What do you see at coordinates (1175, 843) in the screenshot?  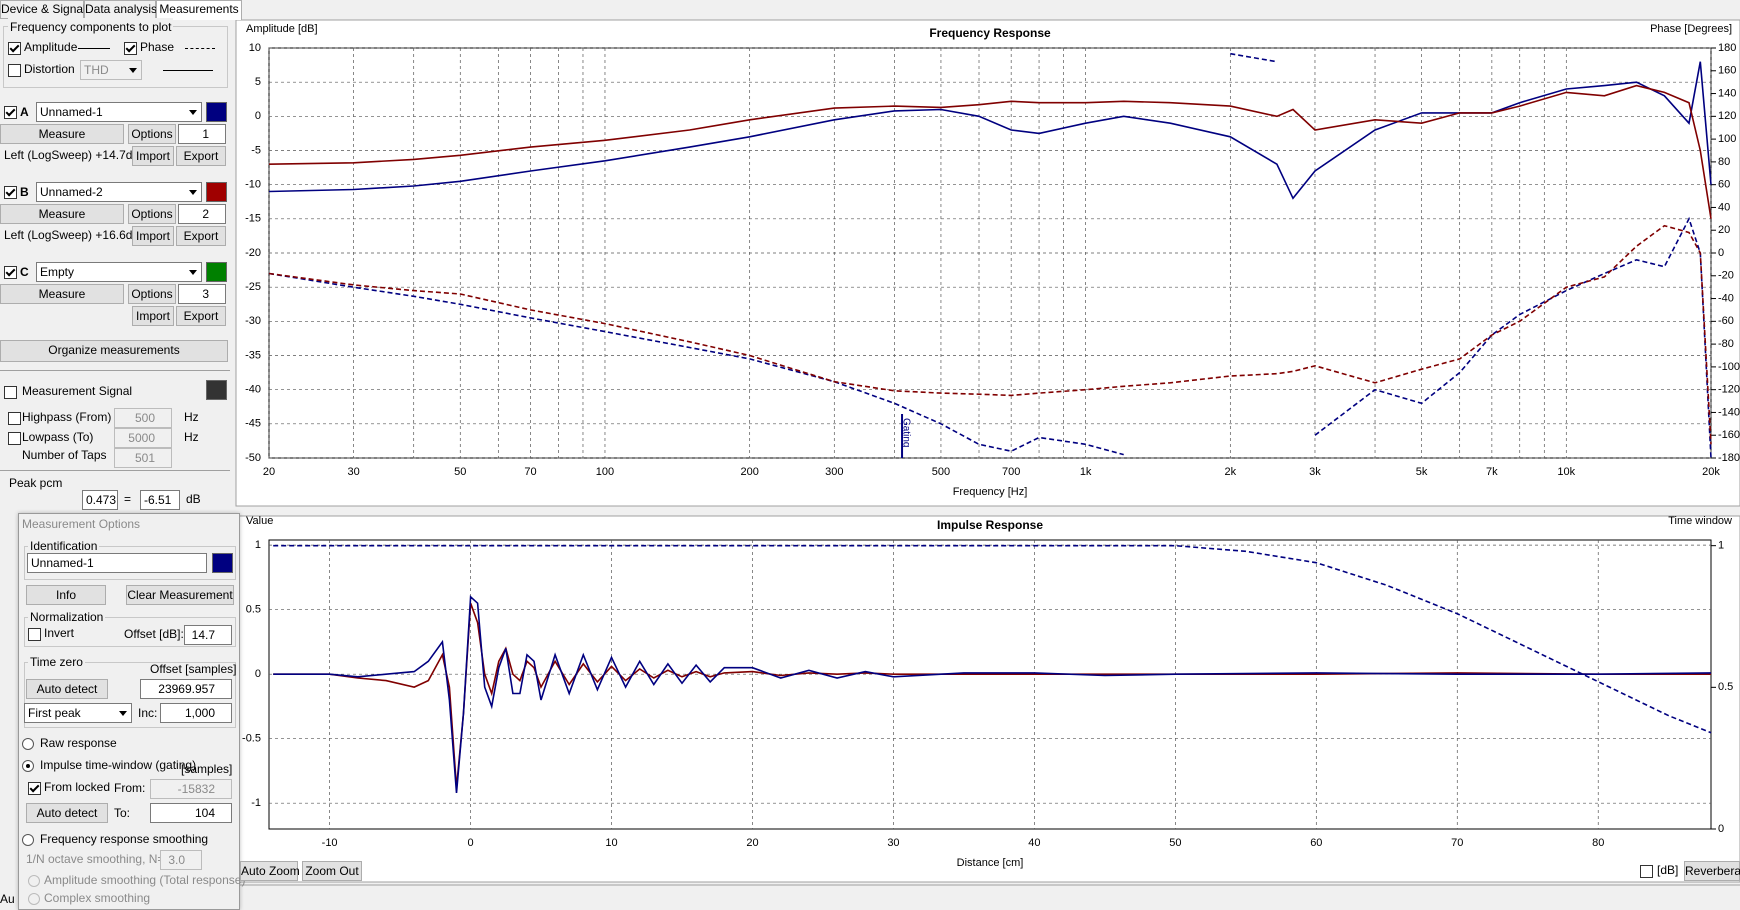 I see `x-tick-label: 50` at bounding box center [1175, 843].